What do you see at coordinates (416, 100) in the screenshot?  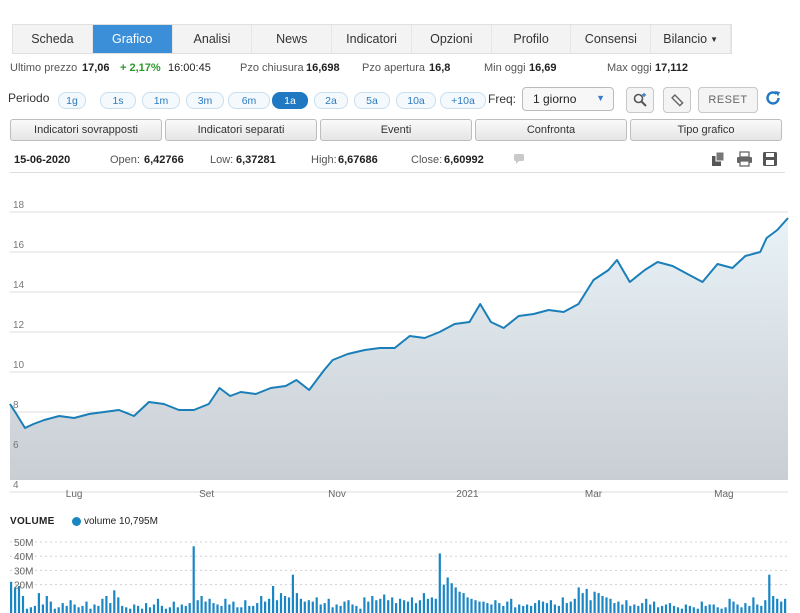 I see `period-10a: 10a` at bounding box center [416, 100].